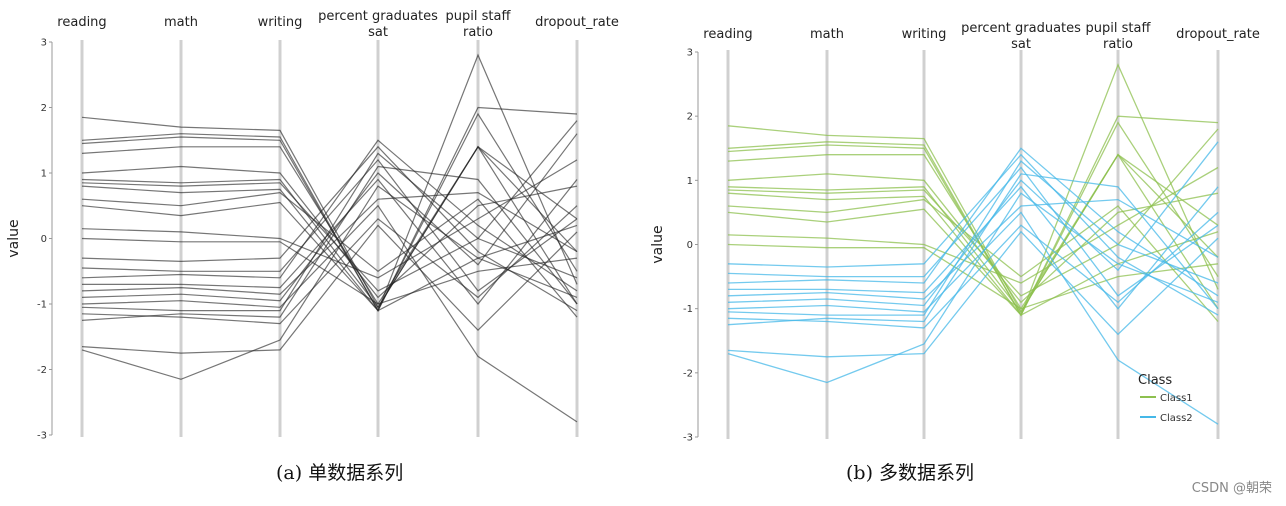  Describe the element at coordinates (1231, 488) in the screenshot. I see `watermark: CSDN @朝荣` at that location.